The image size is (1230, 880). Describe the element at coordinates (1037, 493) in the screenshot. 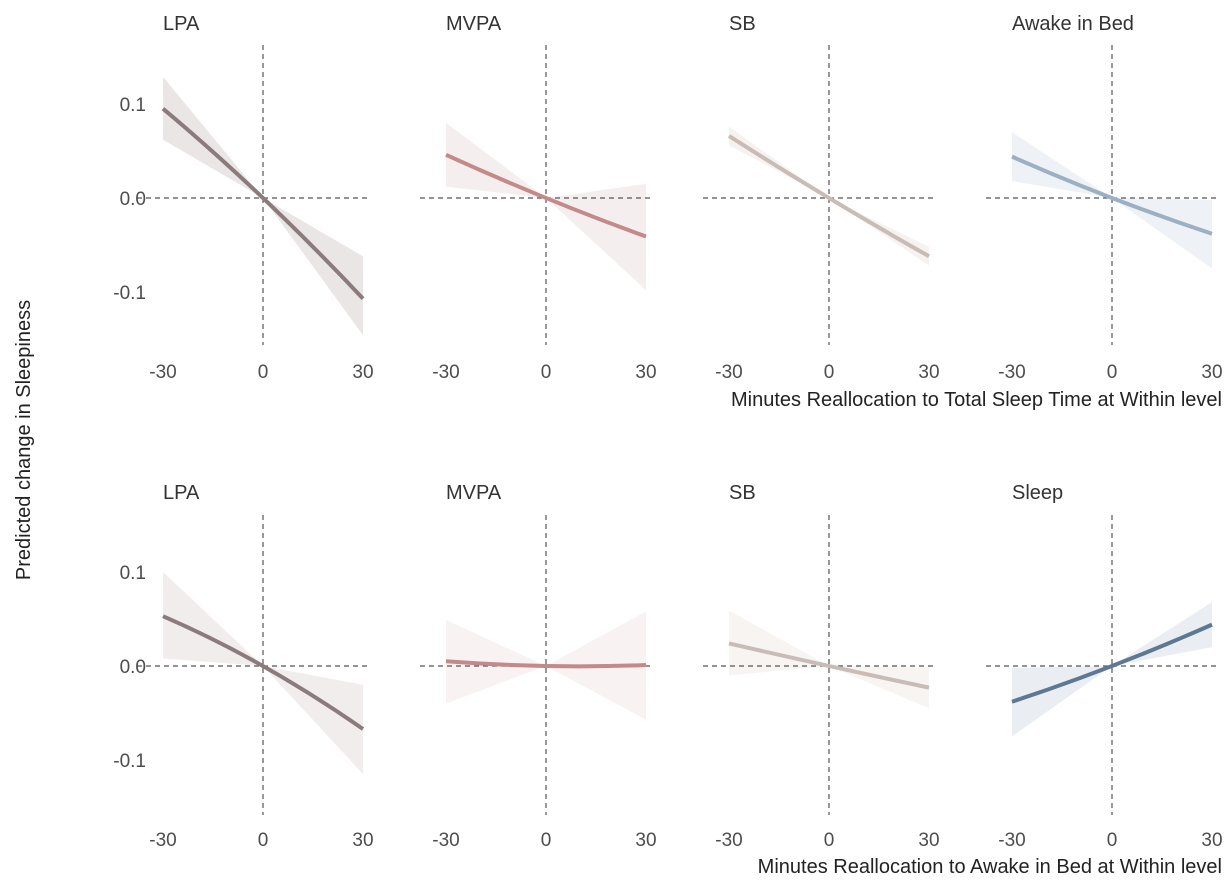

I see `panel-title: Sleep` at that location.